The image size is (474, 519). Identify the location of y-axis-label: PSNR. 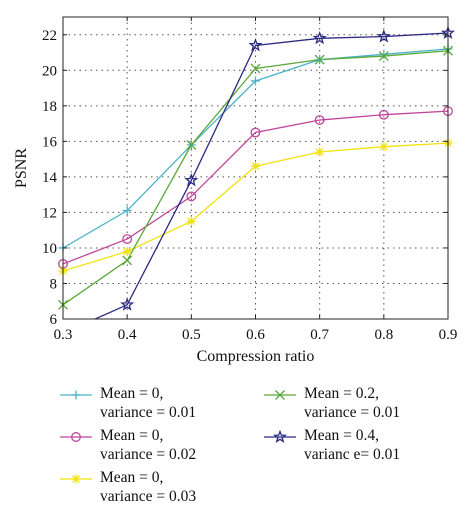
(21, 168).